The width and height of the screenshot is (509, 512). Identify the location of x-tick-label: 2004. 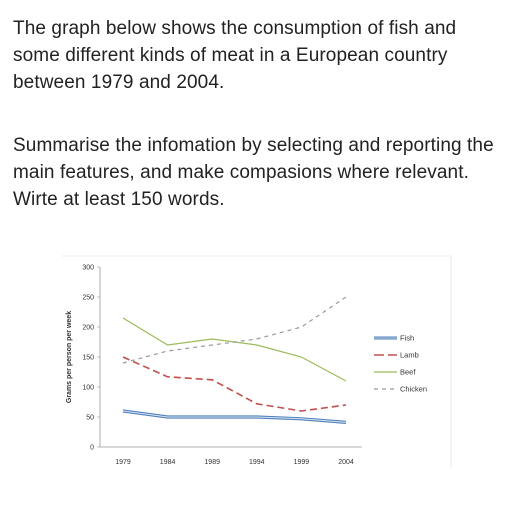
(346, 462).